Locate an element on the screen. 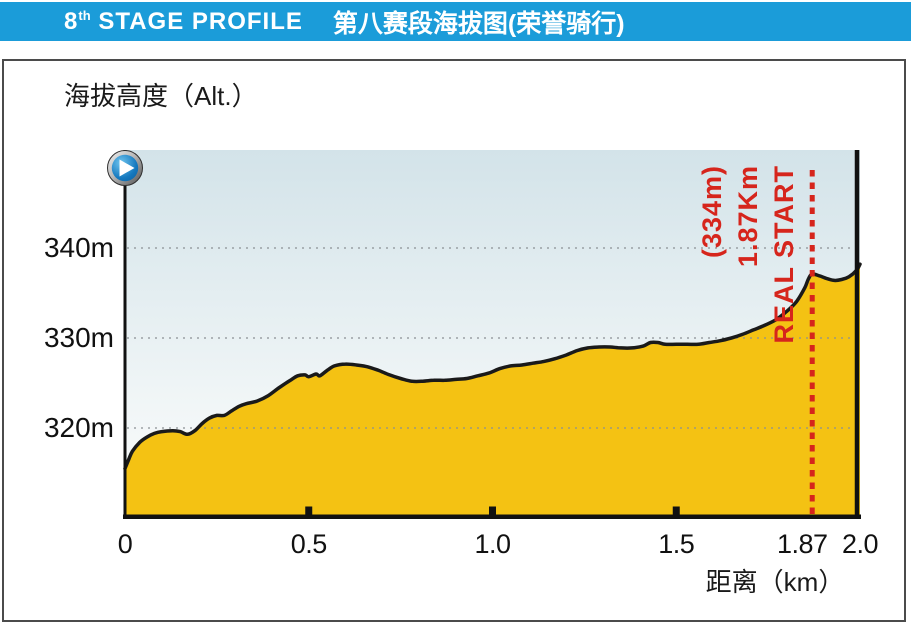 Image resolution: width=911 pixels, height=624 pixels. x-axis-tick-label: 1.0 is located at coordinates (492, 544).